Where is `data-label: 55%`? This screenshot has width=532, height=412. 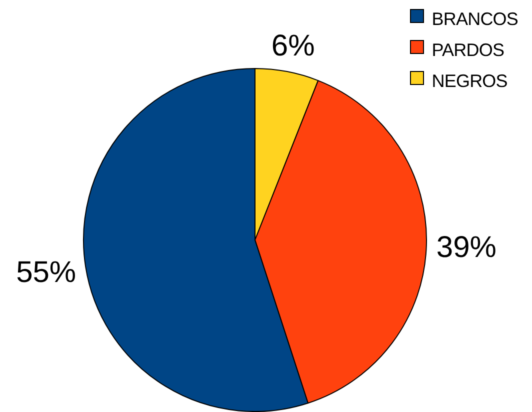
data-label: 55% is located at coordinates (46, 272).